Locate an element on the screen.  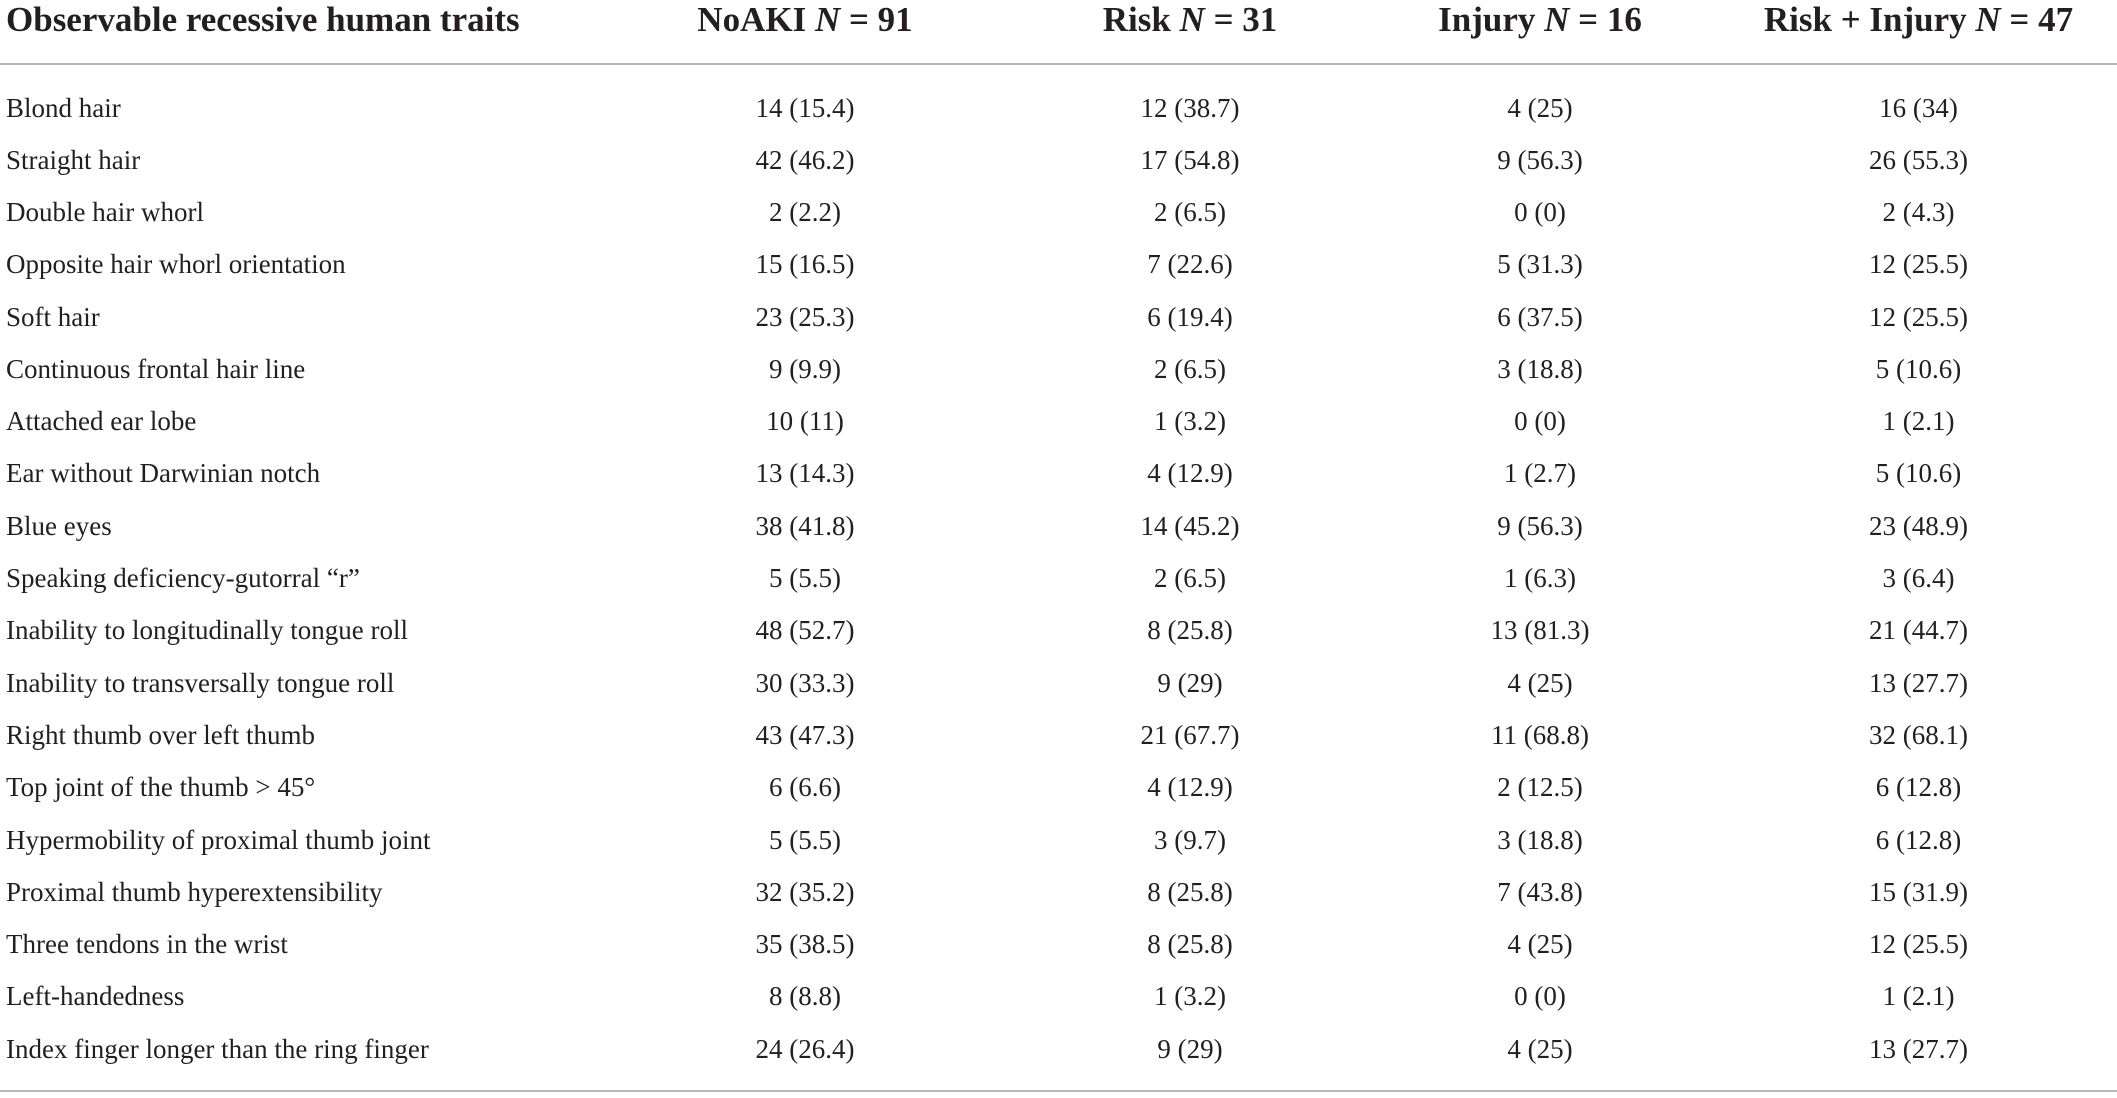
noaki-cell: 42 (46.2) is located at coordinates (805, 159).